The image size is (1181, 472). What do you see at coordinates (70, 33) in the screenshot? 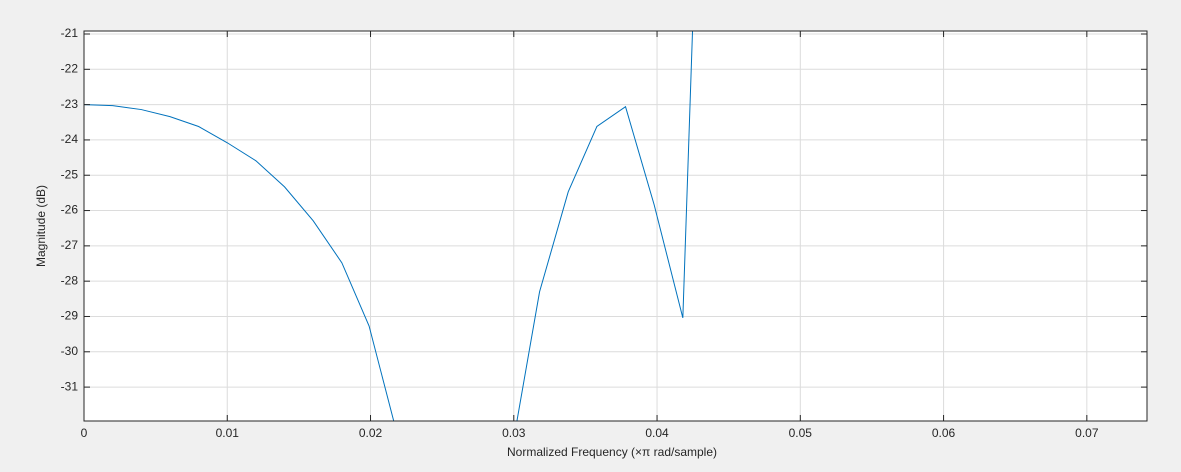
I see `y-tick-label: -21` at bounding box center [70, 33].